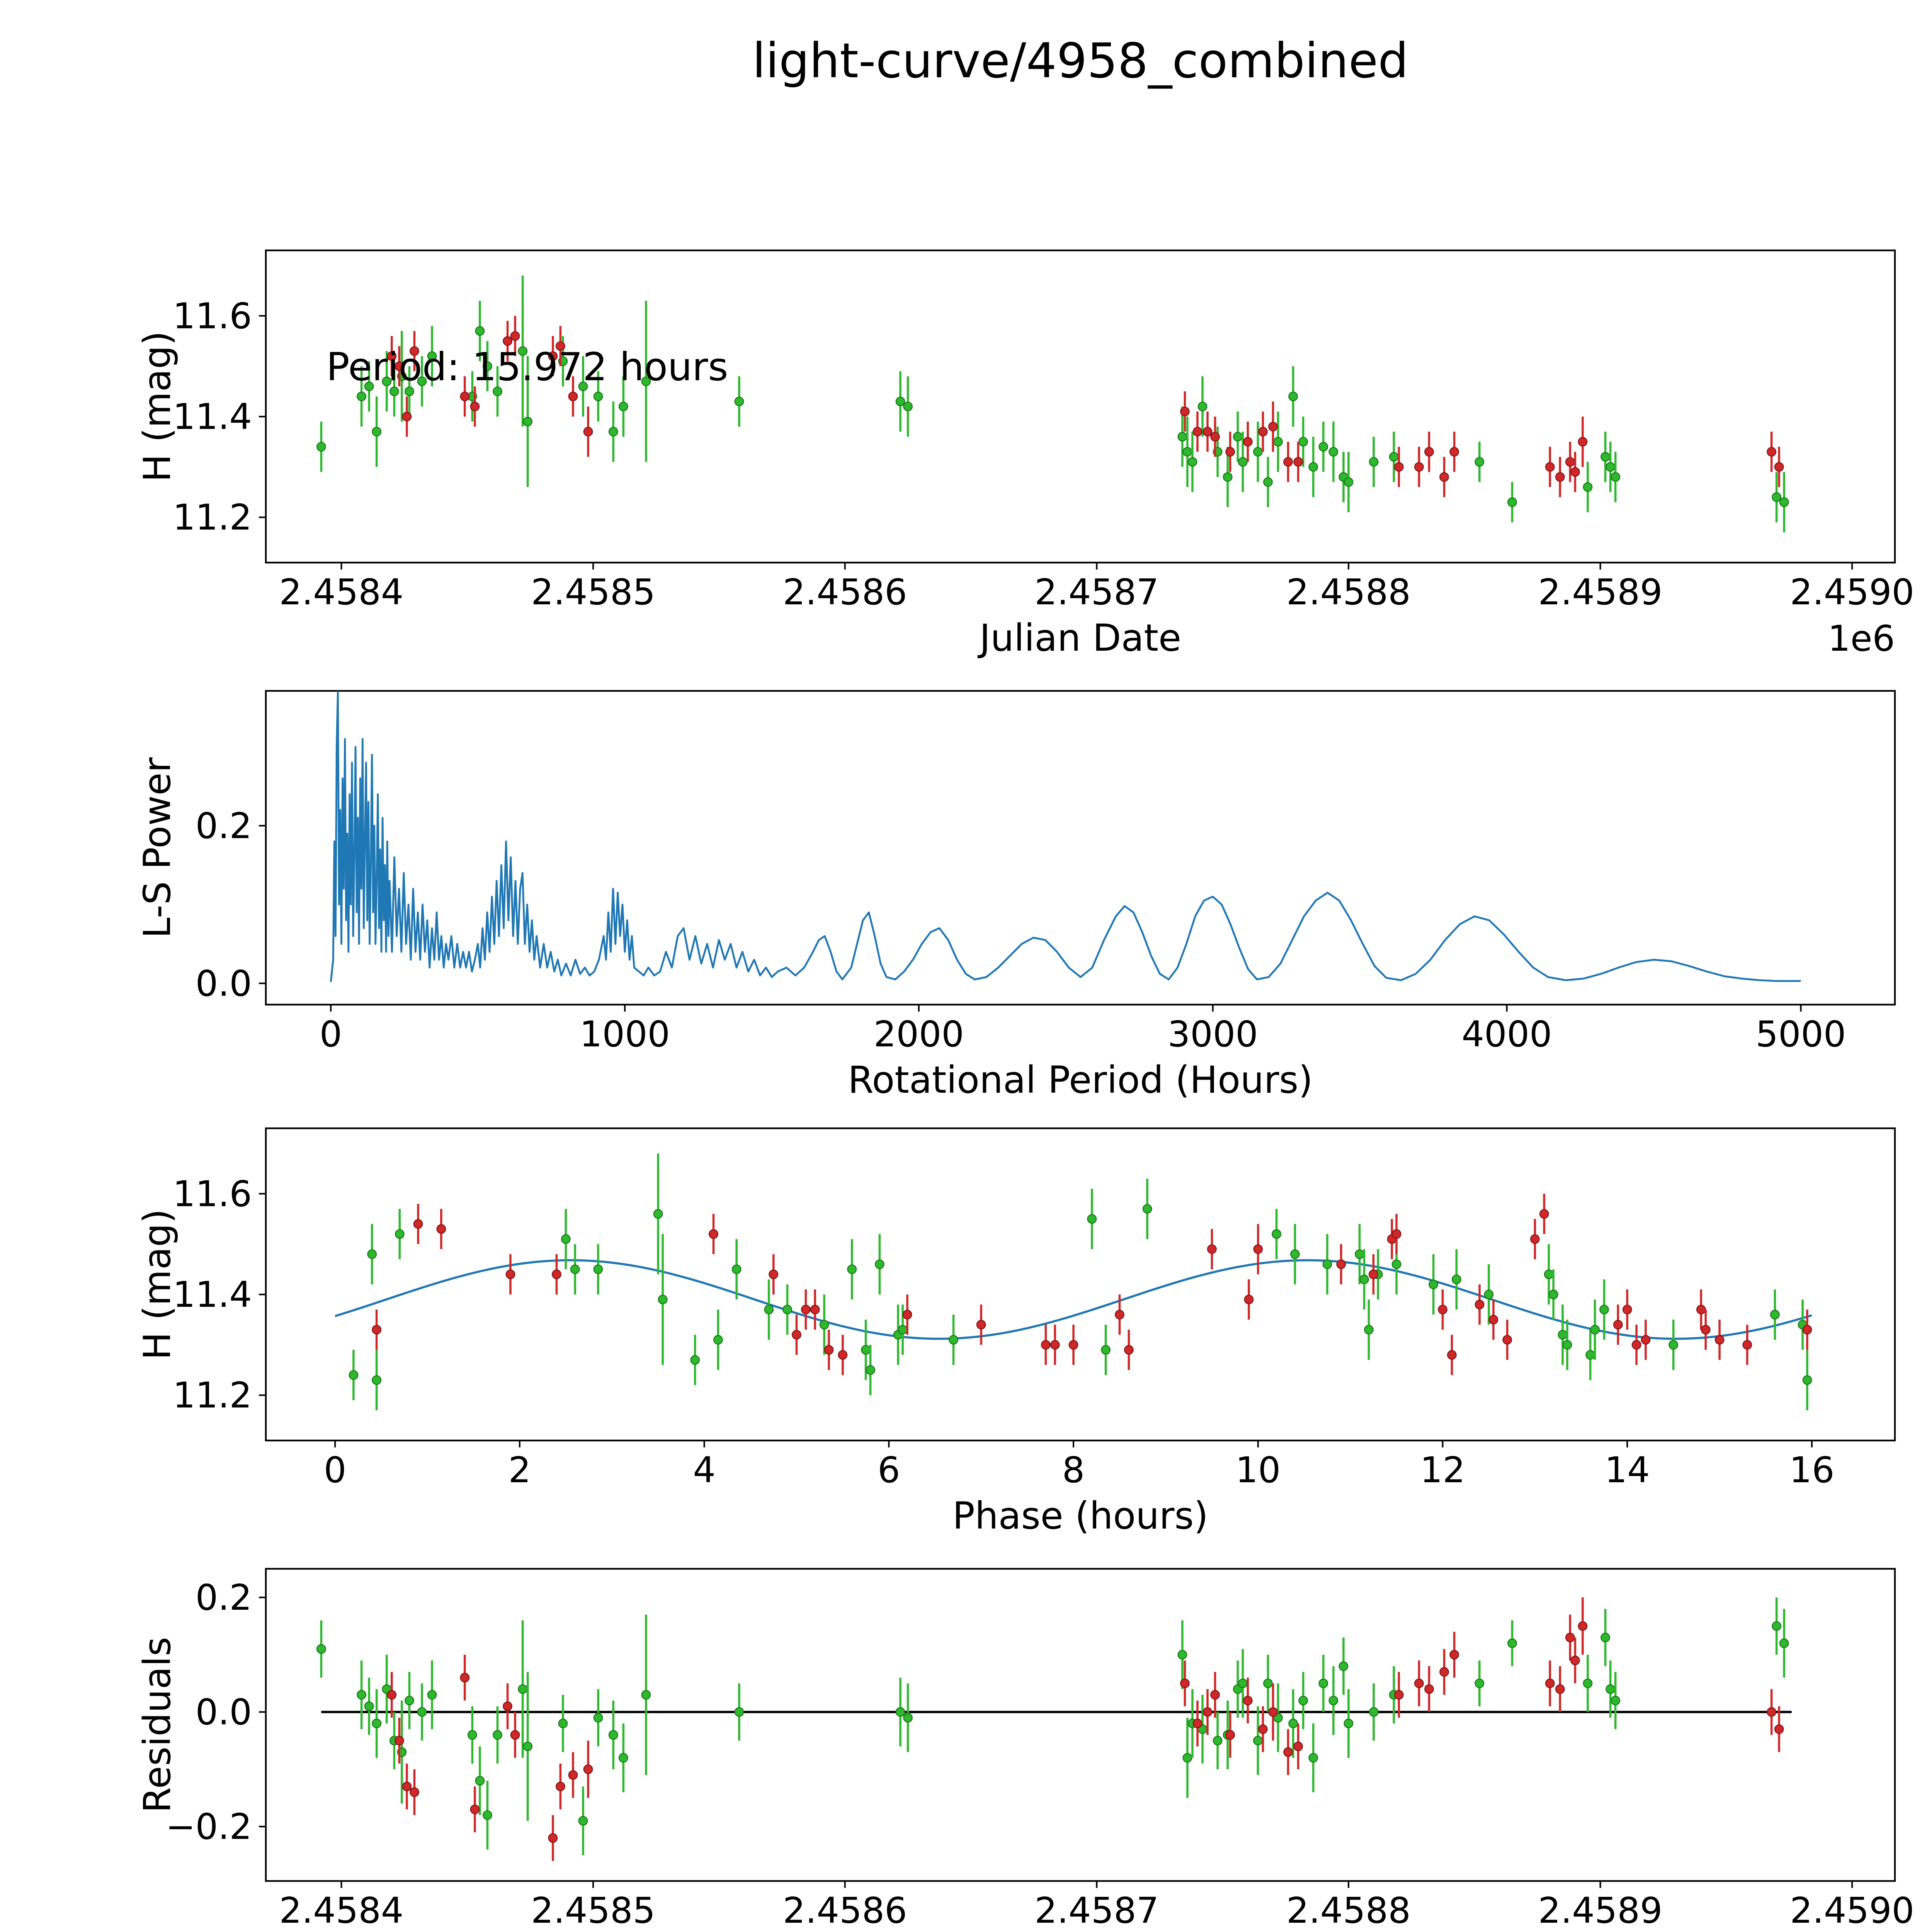  Describe the element at coordinates (1348, 592) in the screenshot. I see `x-tick-label: 2.4588` at that location.